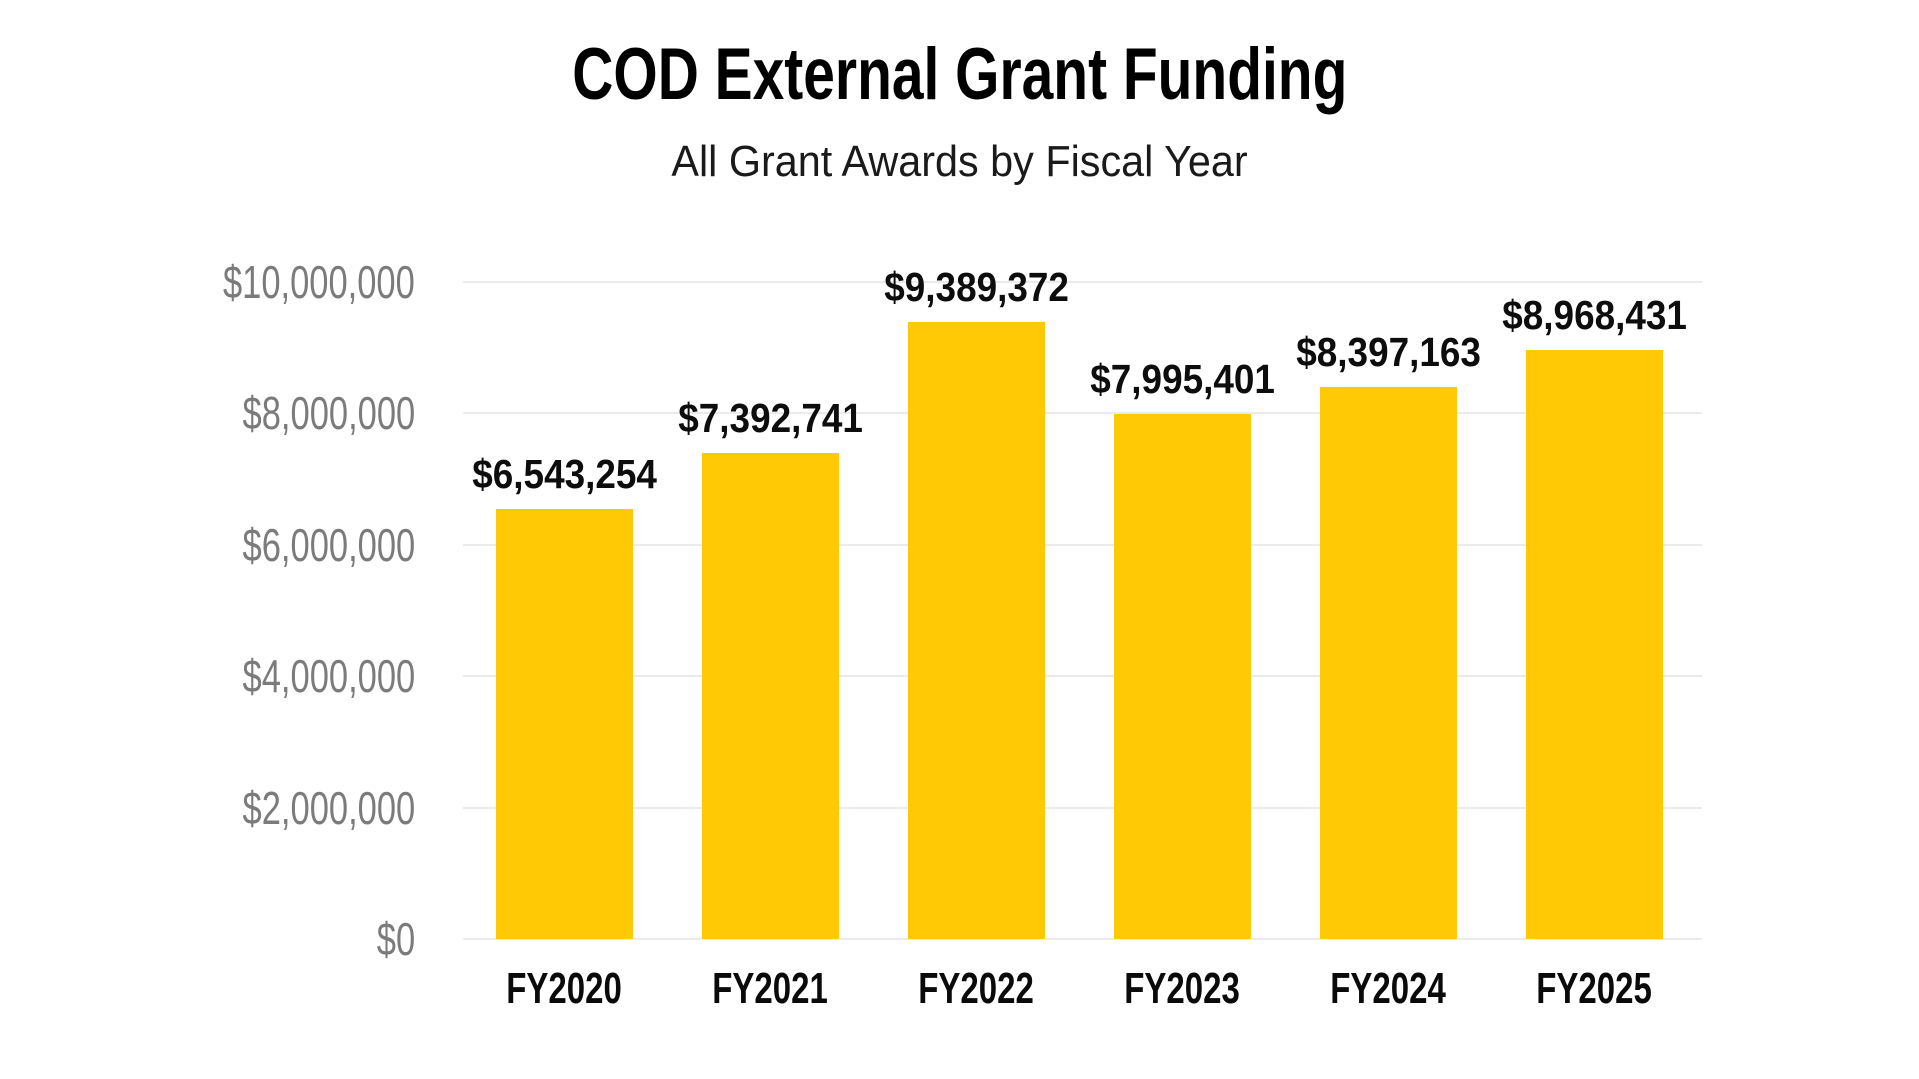 The height and width of the screenshot is (1079, 1919). I want to click on y-axis-tick-label: $8,000,000, so click(328, 413).